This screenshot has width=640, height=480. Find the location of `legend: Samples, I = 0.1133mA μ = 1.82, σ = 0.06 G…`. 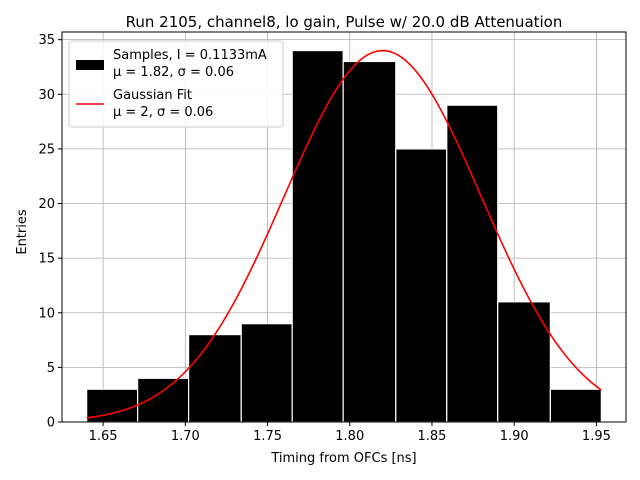

legend: Samples, I = 0.1133mA μ = 1.82, σ = 0.06 G… is located at coordinates (176, 84).